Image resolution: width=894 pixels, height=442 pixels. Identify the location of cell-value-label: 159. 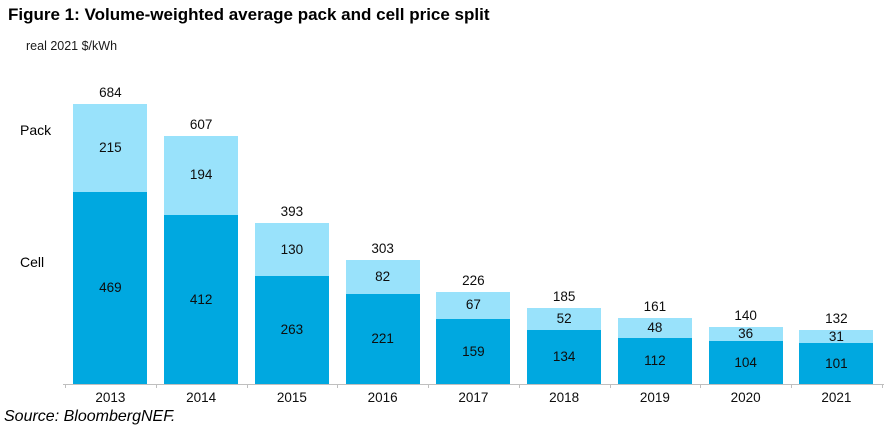
(473, 351).